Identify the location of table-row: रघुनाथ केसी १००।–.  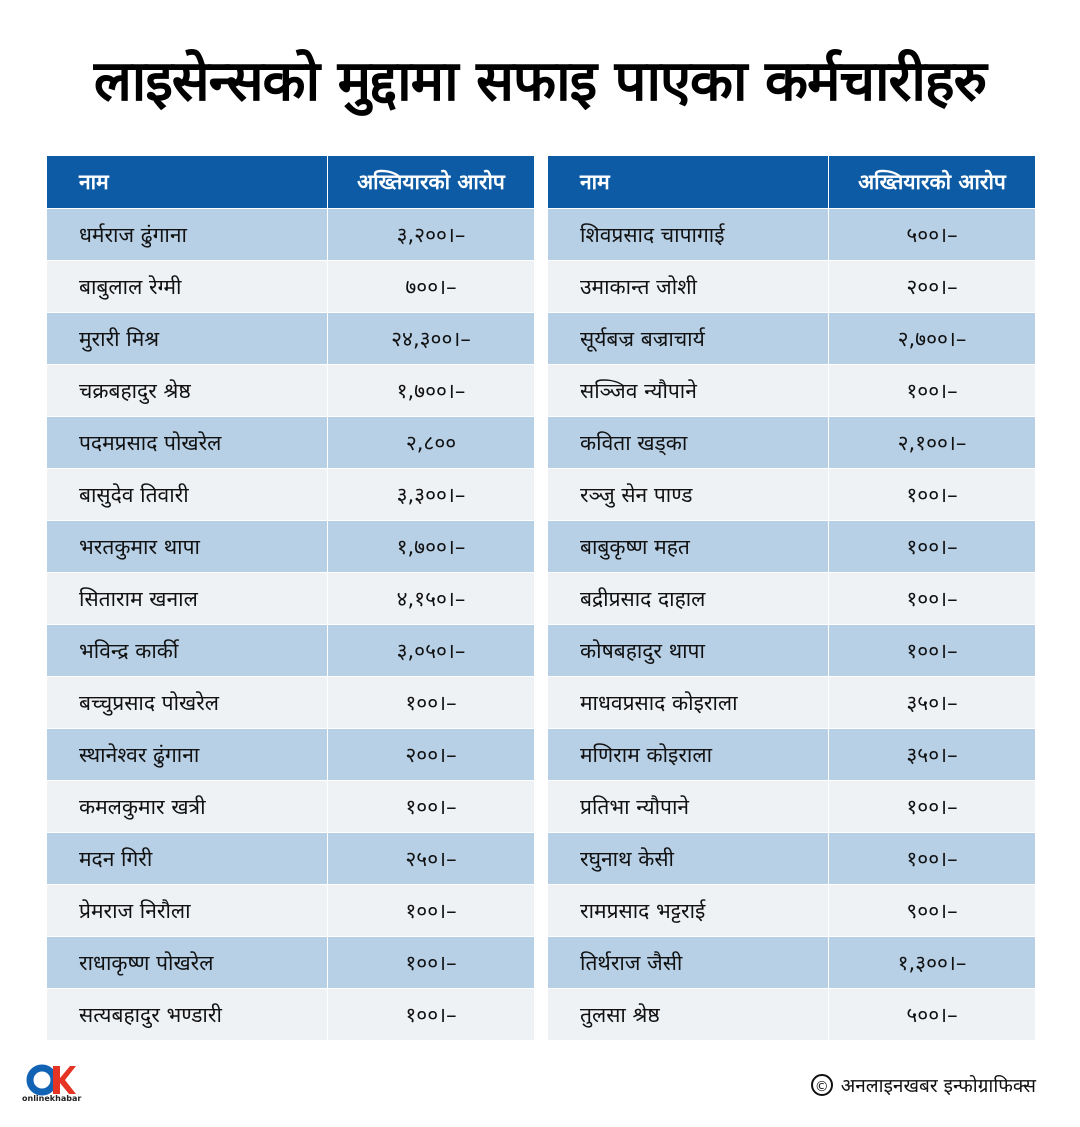
(791, 858).